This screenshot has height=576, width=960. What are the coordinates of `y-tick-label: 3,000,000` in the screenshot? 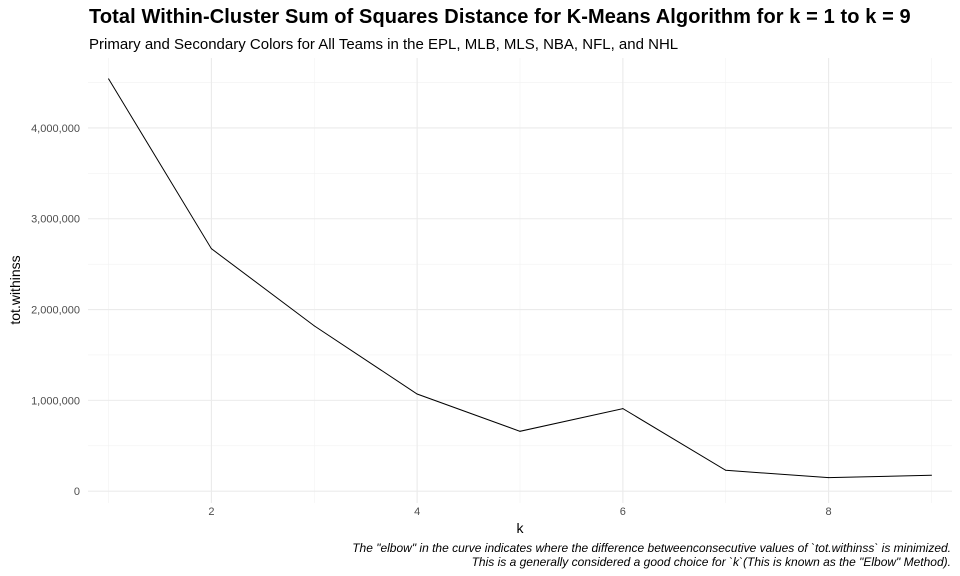 It's located at (55, 220).